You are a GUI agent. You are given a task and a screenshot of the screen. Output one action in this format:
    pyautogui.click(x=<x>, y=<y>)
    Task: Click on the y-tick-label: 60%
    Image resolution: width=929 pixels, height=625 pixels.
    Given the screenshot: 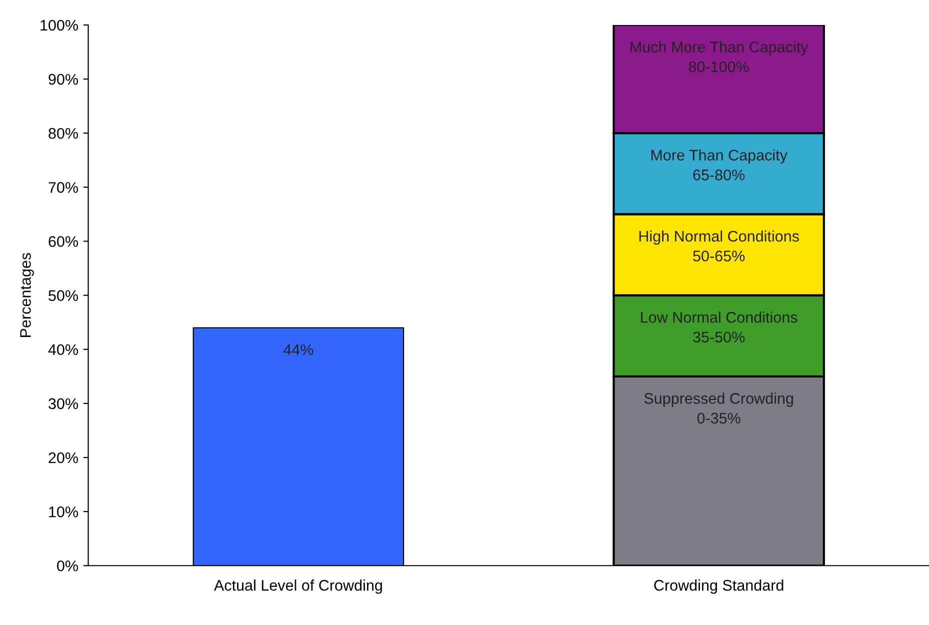 What is the action you would take?
    pyautogui.click(x=63, y=241)
    